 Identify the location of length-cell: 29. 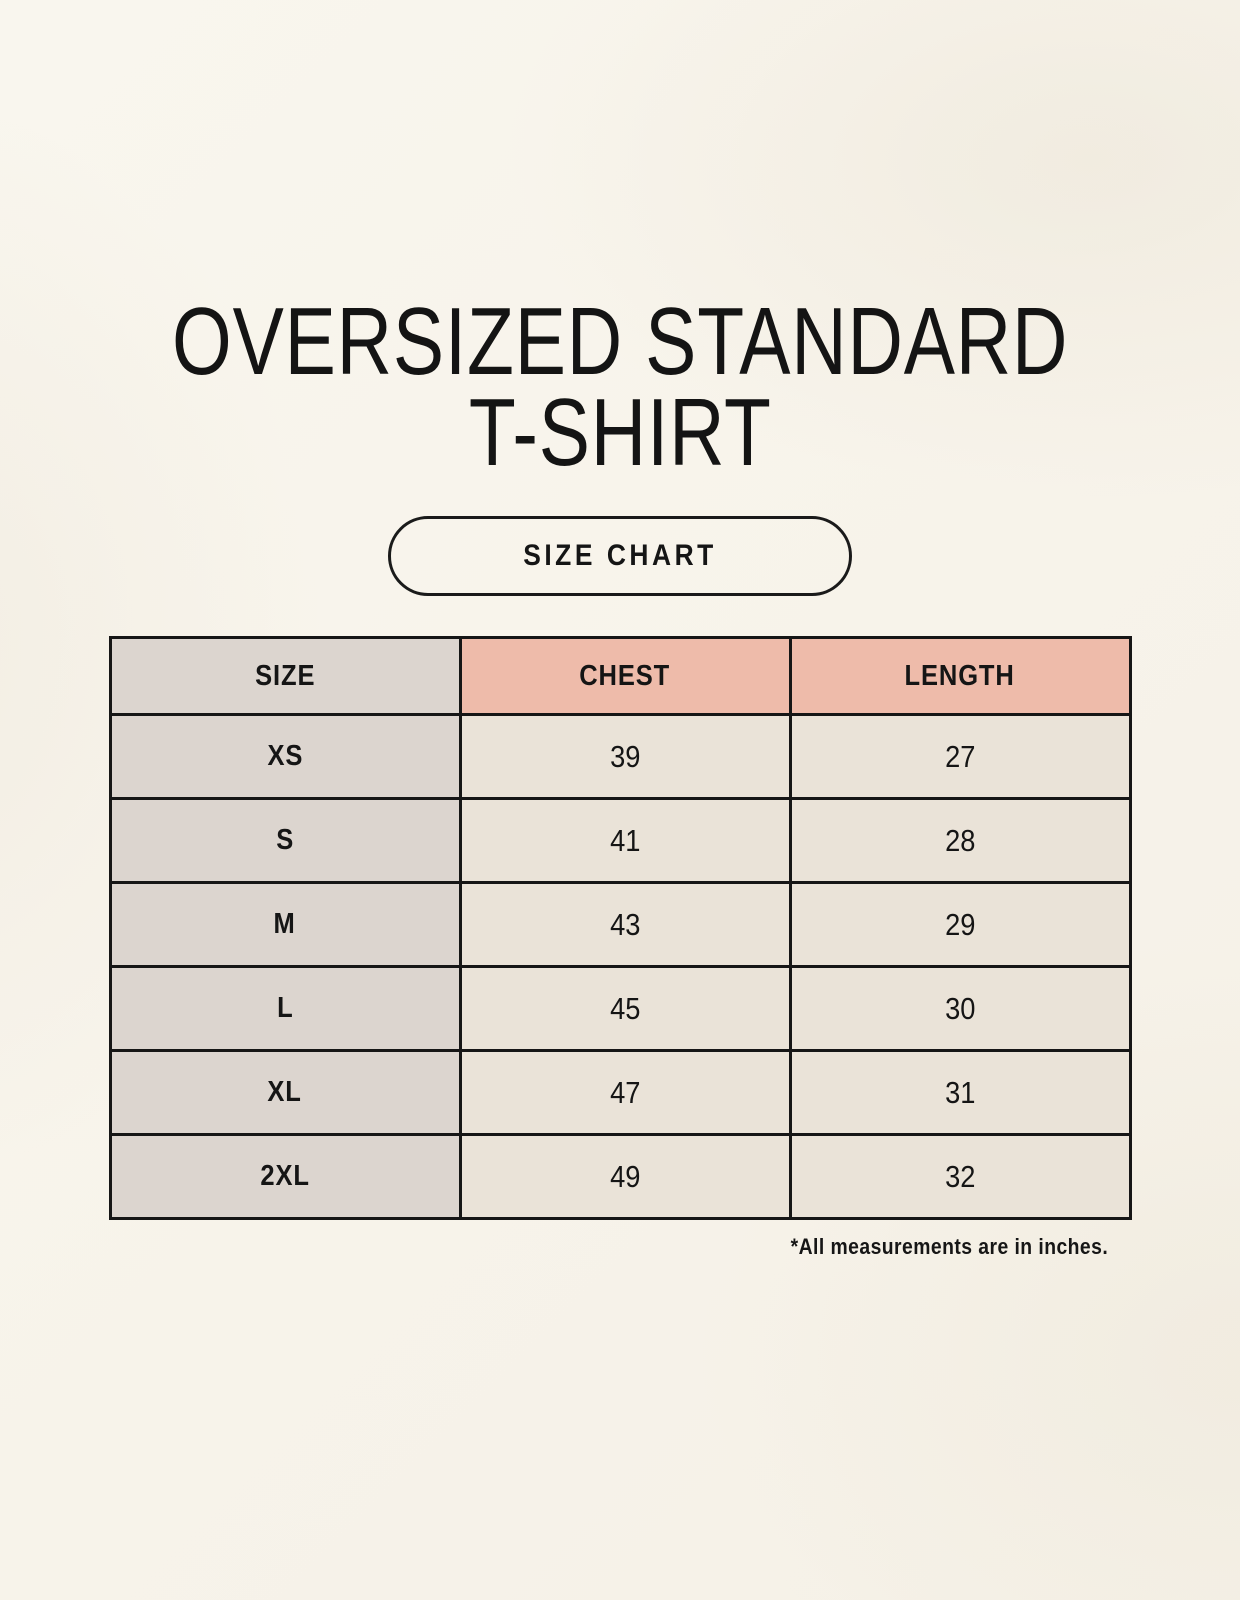
(960, 925).